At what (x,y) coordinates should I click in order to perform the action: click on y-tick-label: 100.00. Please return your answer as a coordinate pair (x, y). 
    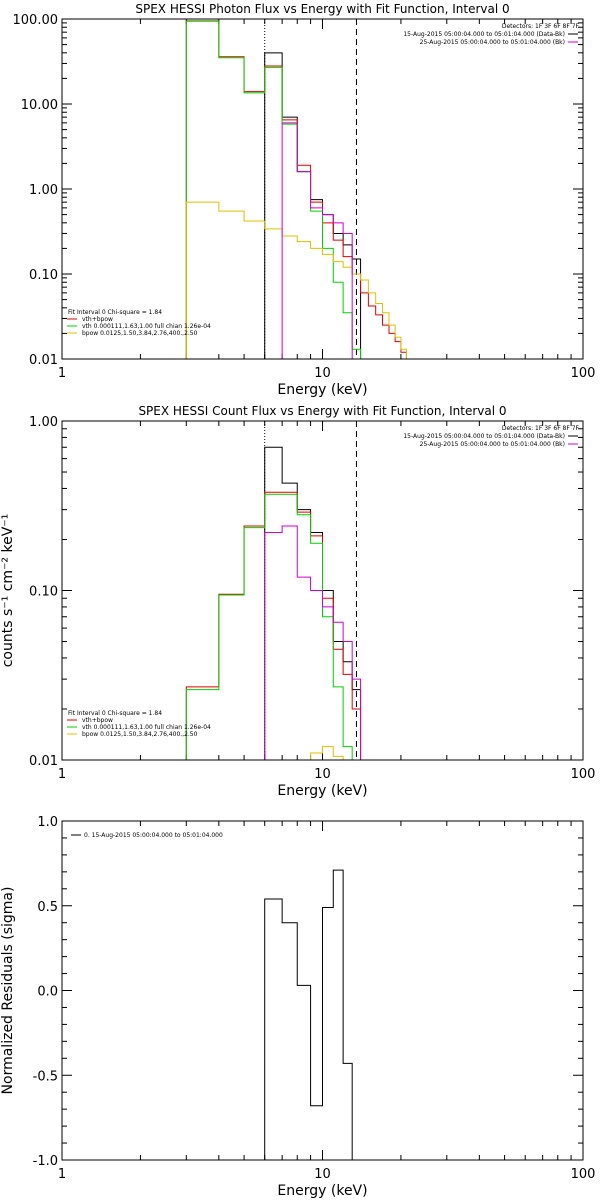
    Looking at the image, I should click on (36, 20).